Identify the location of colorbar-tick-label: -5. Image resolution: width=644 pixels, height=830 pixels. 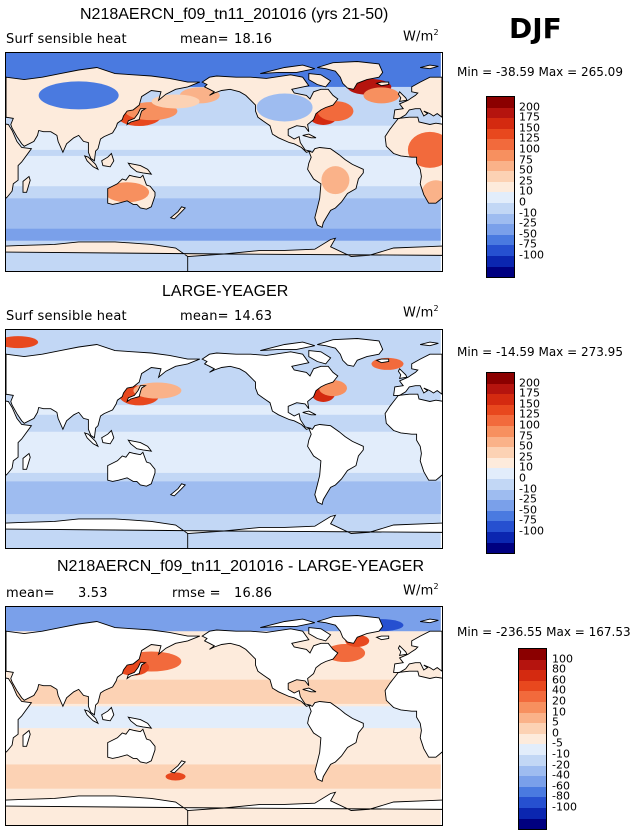
(557, 743).